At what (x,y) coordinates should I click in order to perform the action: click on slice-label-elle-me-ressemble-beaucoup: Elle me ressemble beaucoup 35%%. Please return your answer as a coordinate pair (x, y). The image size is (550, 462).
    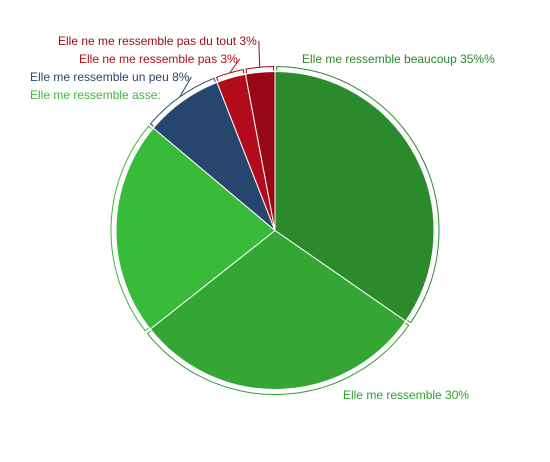
    Looking at the image, I should click on (398, 59).